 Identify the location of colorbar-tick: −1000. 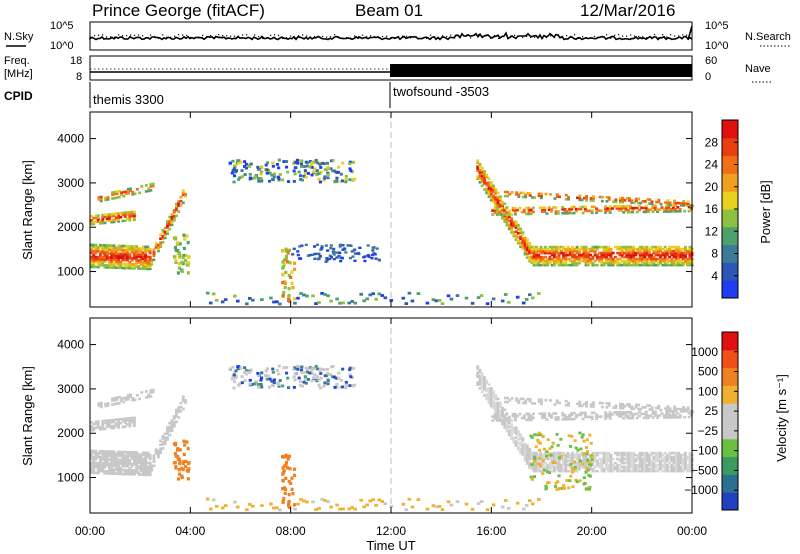
(701, 490).